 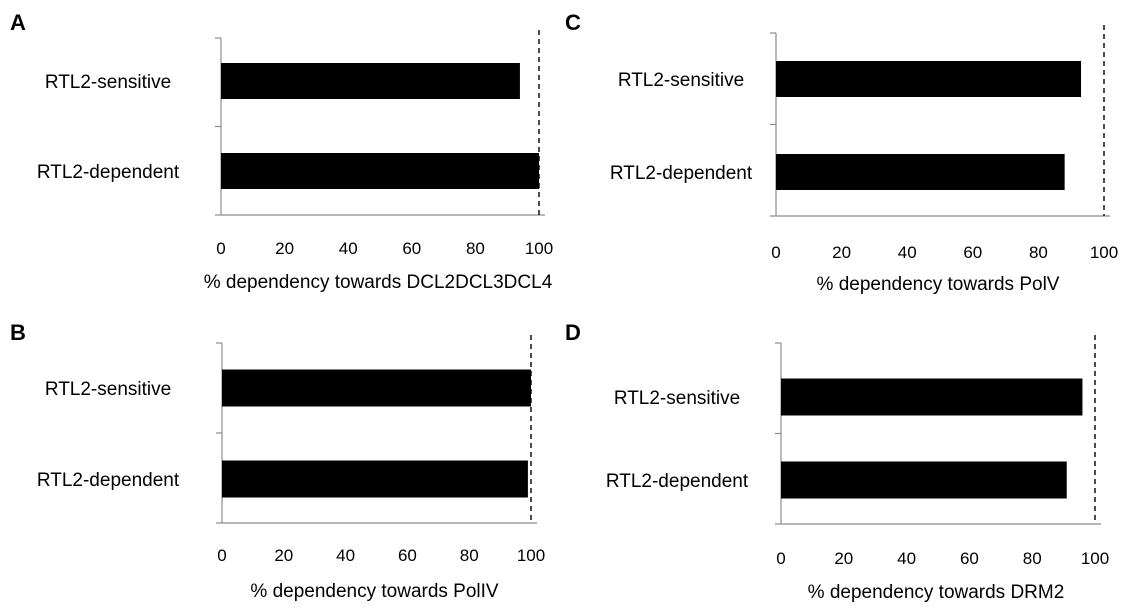 What do you see at coordinates (378, 282) in the screenshot?
I see `x-axis-label: % dependency towards DCL2DCL3DCL4` at bounding box center [378, 282].